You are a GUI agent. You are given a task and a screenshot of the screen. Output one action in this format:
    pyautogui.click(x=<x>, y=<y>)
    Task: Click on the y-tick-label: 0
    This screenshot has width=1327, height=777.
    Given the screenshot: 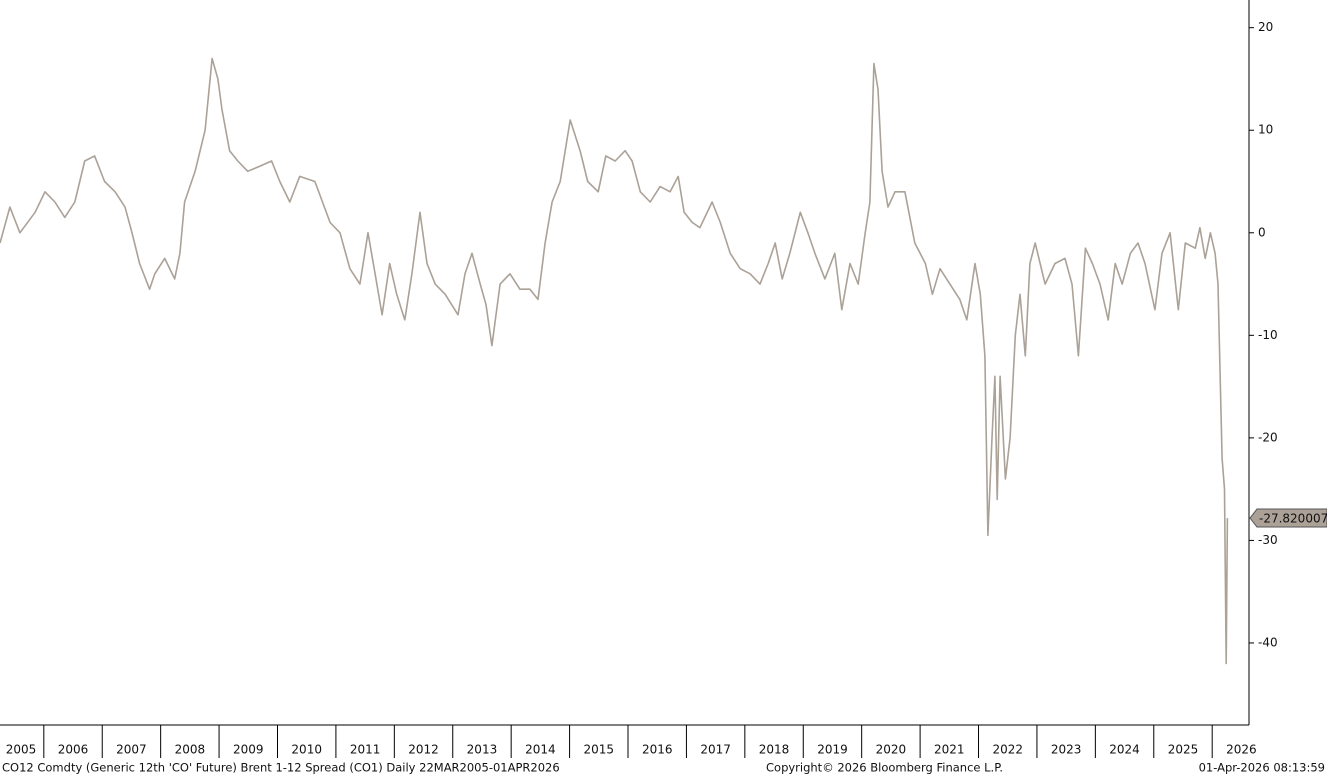 What is the action you would take?
    pyautogui.click(x=1262, y=232)
    